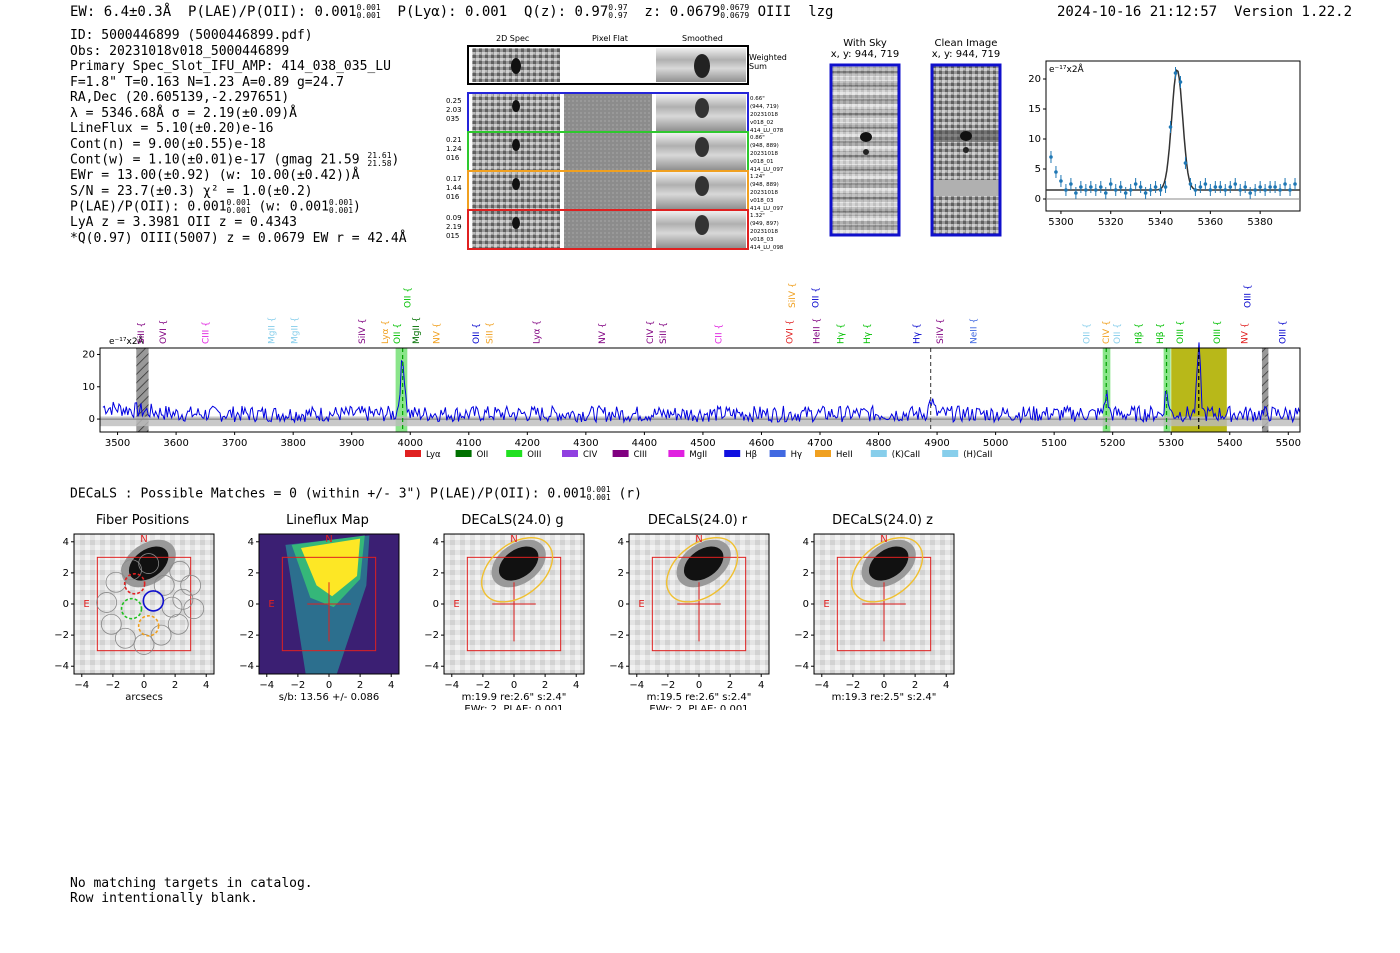 The width and height of the screenshot is (1400, 953). I want to click on cutout-right-label: 414_LU_078, so click(767, 131).